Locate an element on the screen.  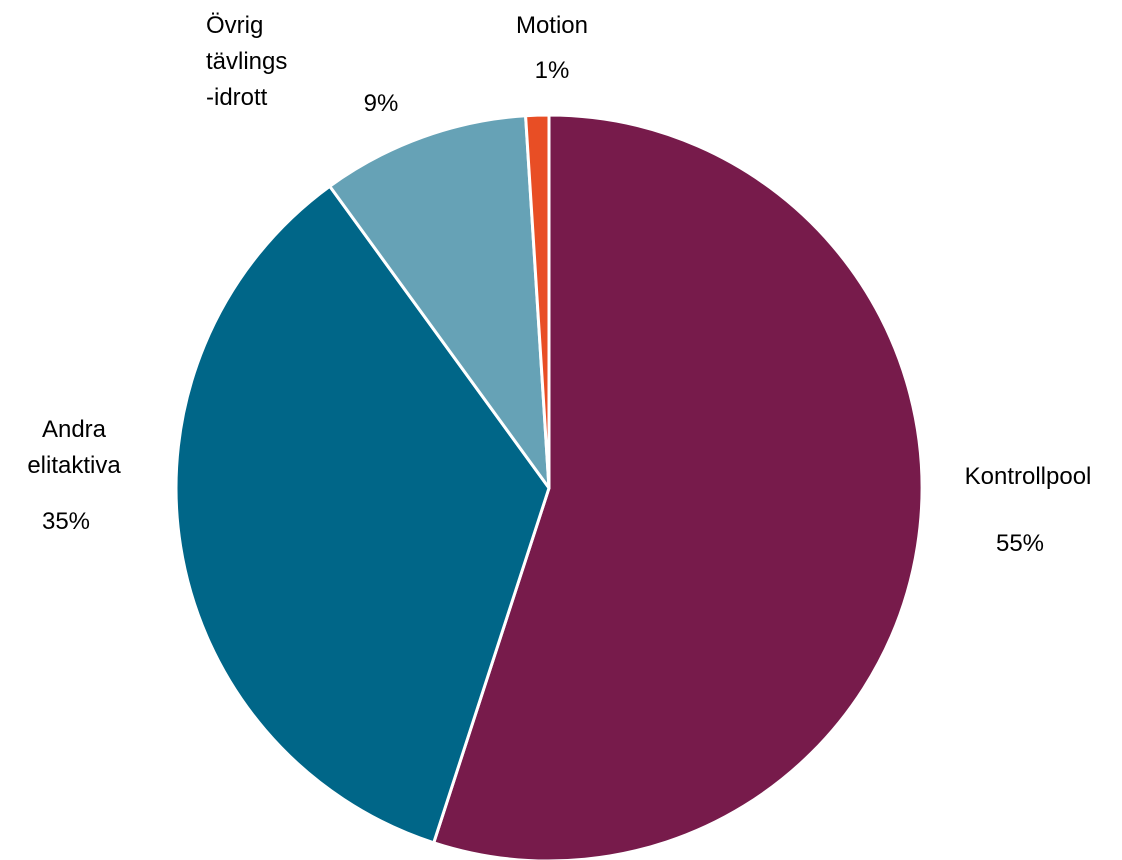
slice-label-line: elitaktiva is located at coordinates (74, 465).